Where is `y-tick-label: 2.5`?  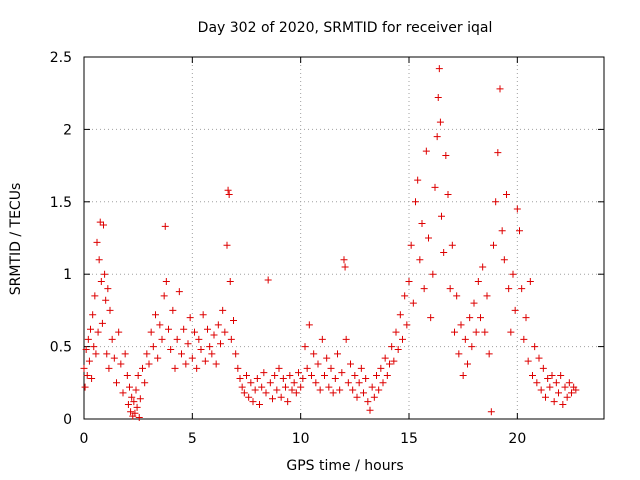
y-tick-label: 2.5 is located at coordinates (61, 58).